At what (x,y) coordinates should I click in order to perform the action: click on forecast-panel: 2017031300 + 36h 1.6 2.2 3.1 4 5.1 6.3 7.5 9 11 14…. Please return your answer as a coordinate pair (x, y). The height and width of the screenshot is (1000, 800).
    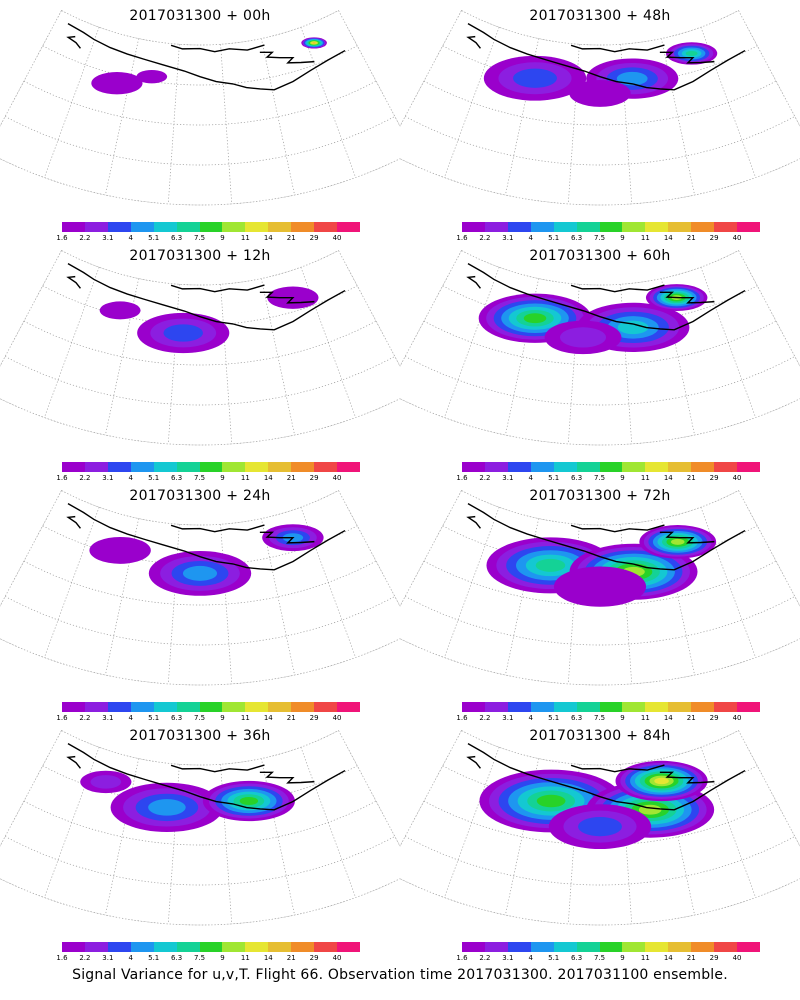
    Looking at the image, I should click on (200, 842).